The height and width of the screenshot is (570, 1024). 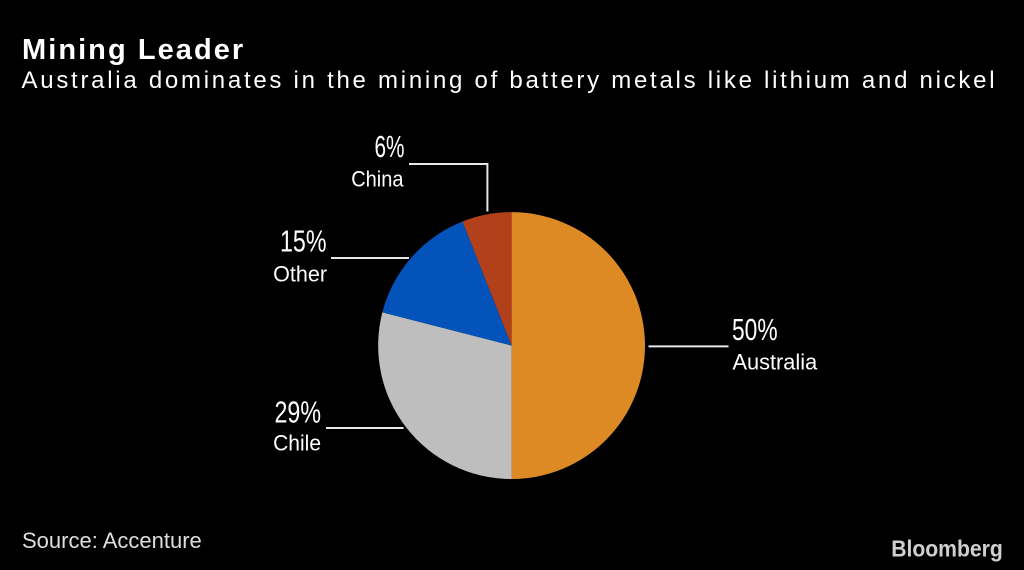 What do you see at coordinates (297, 411) in the screenshot?
I see `svg-text: 29%` at bounding box center [297, 411].